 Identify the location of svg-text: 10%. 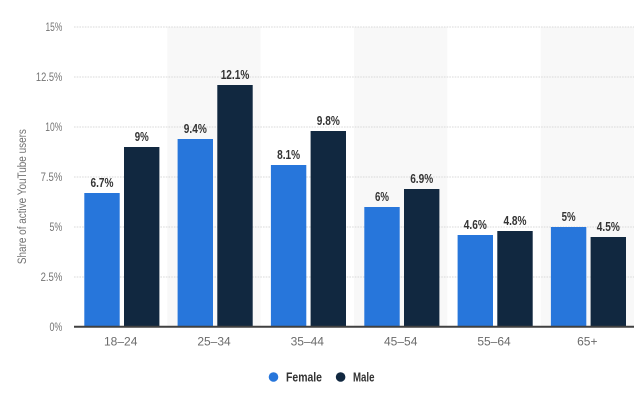
(53, 127).